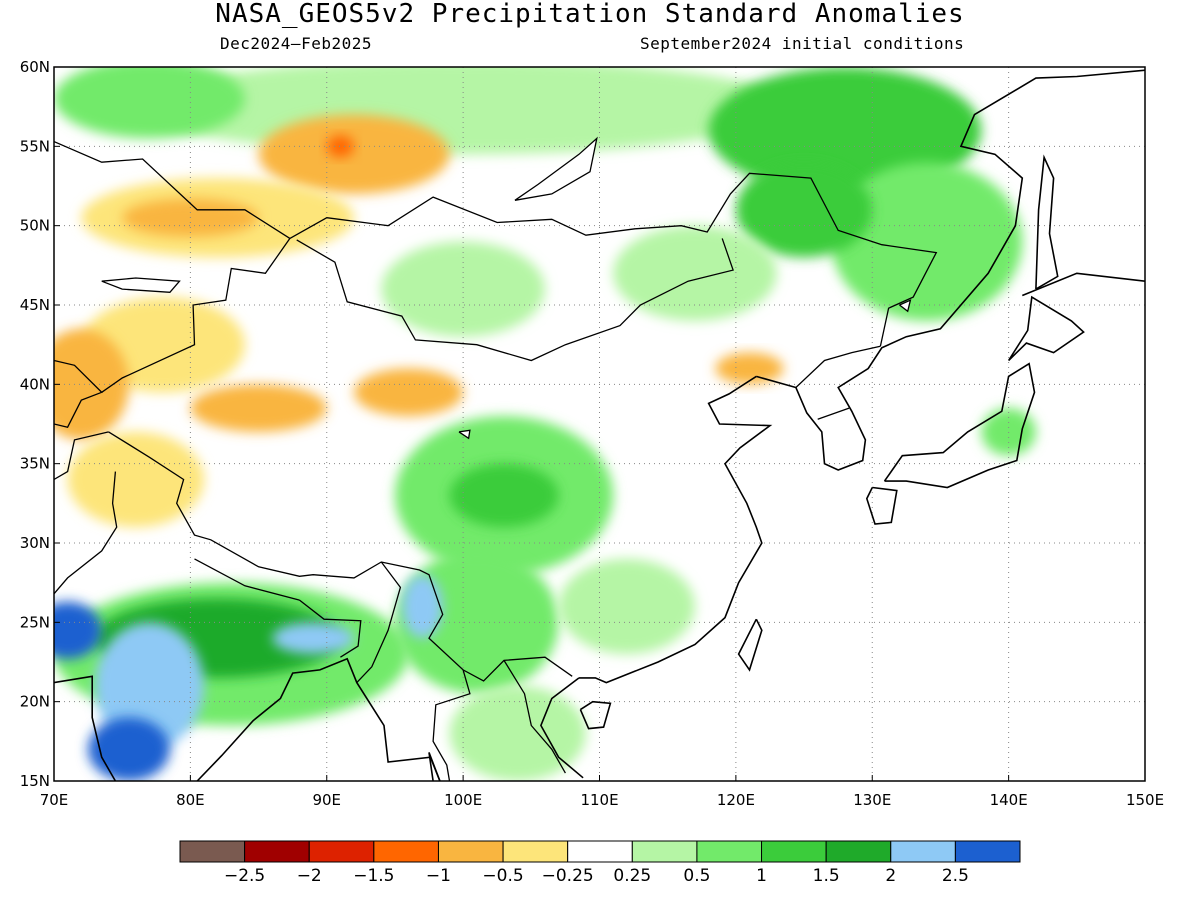  Describe the element at coordinates (318, 719) in the screenshot. I see `coastline-india-east-coast` at that location.